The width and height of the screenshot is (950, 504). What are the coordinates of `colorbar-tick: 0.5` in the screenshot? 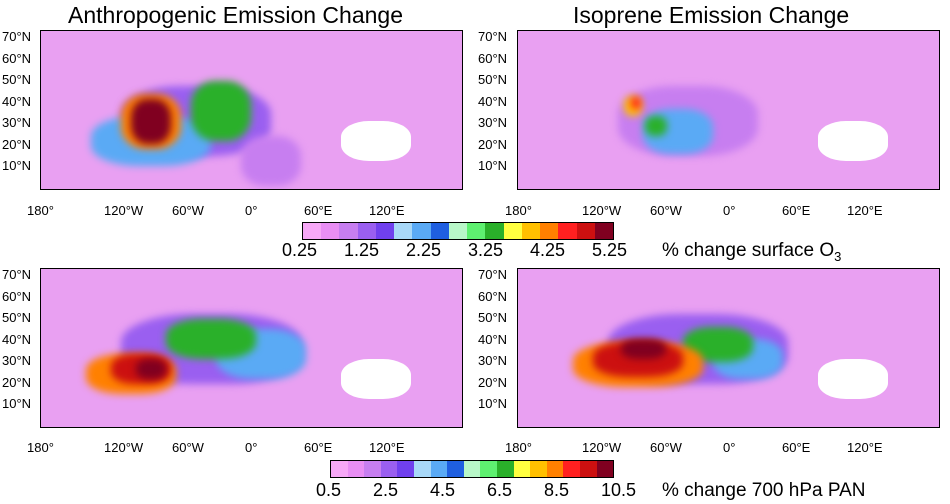 It's located at (329, 490).